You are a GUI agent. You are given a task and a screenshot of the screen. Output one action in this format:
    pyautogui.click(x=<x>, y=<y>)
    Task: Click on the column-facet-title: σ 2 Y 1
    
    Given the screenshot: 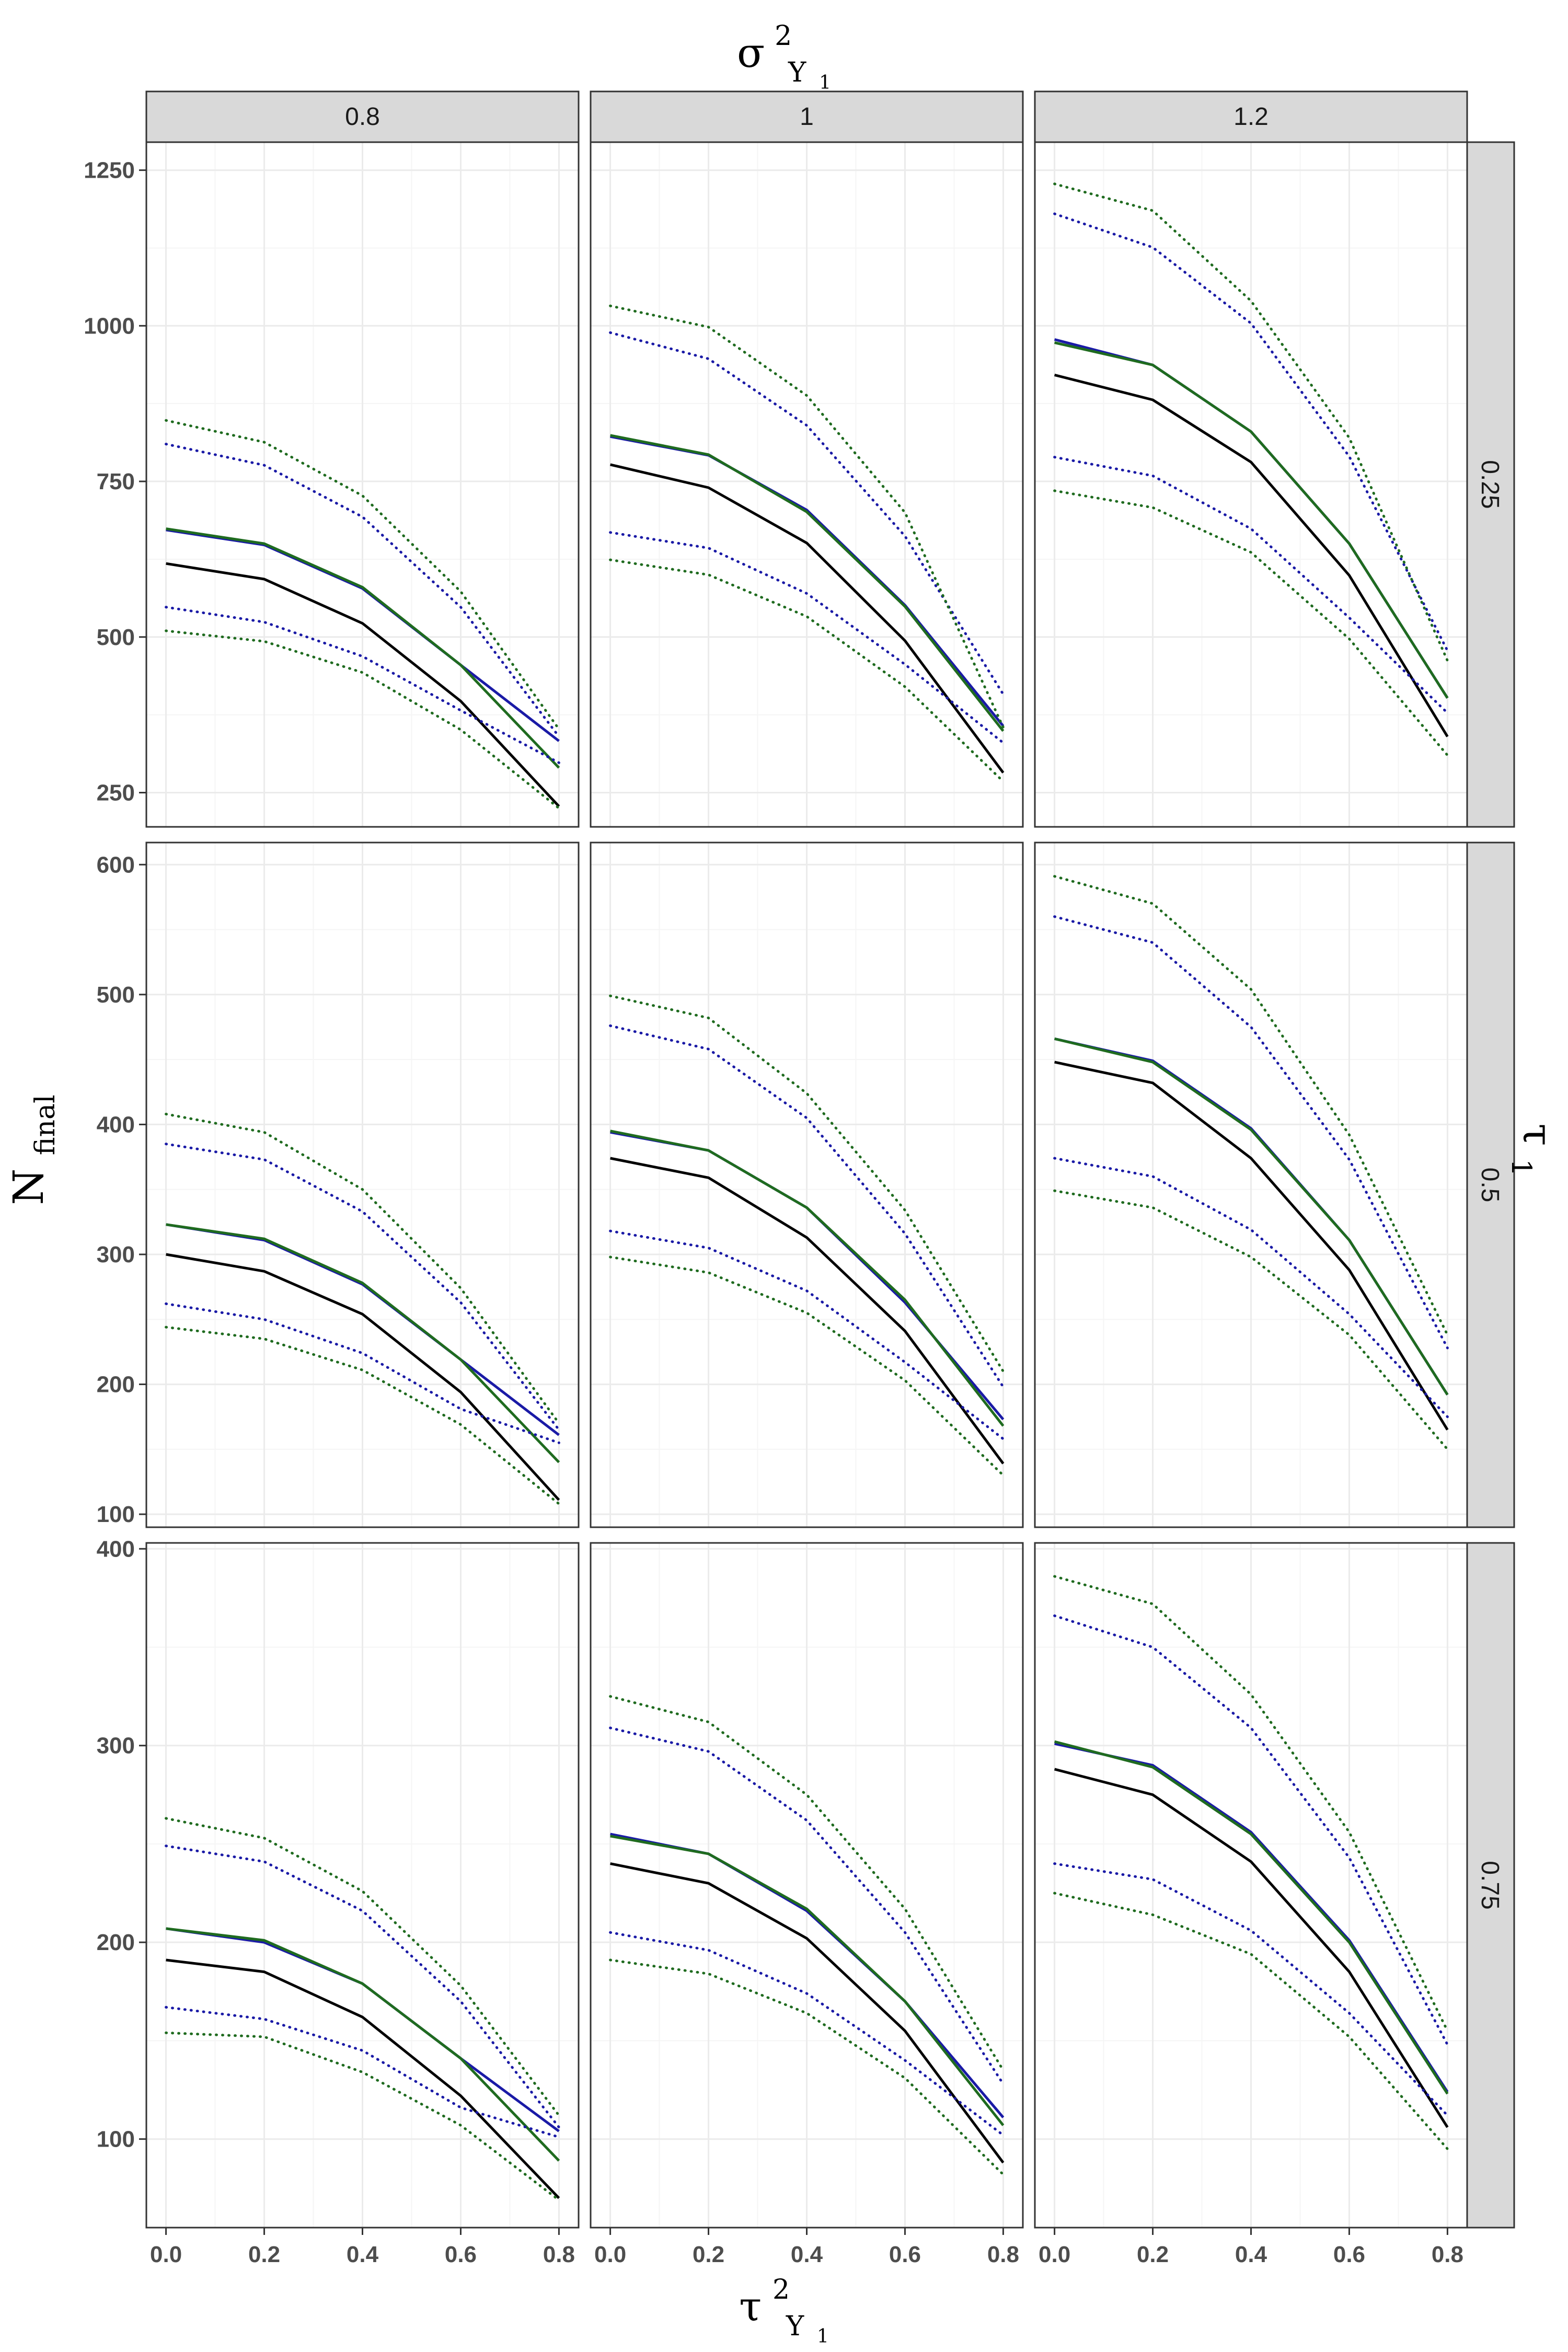 What is the action you would take?
    pyautogui.click(x=784, y=51)
    